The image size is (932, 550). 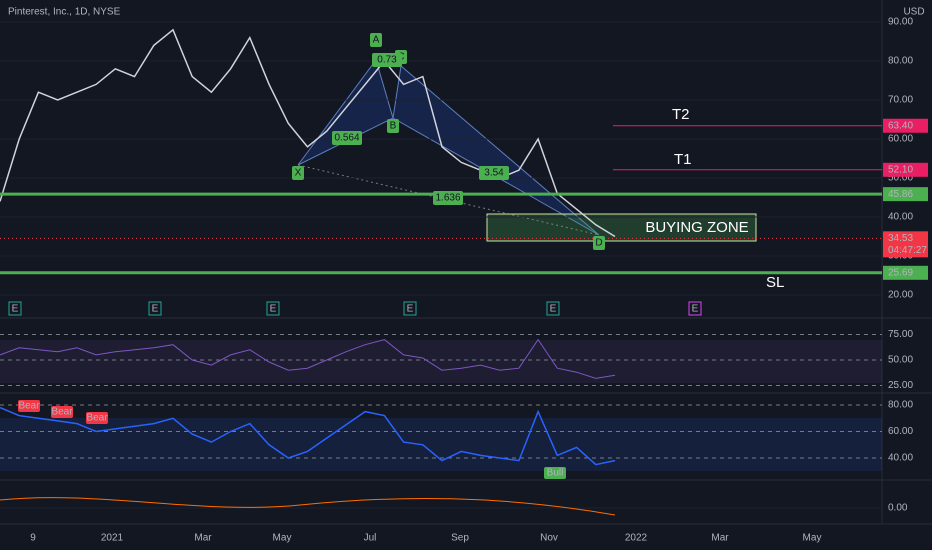 What do you see at coordinates (64, 12) in the screenshot?
I see `header-title: Pinterest, Inc., 1D, NYSE` at bounding box center [64, 12].